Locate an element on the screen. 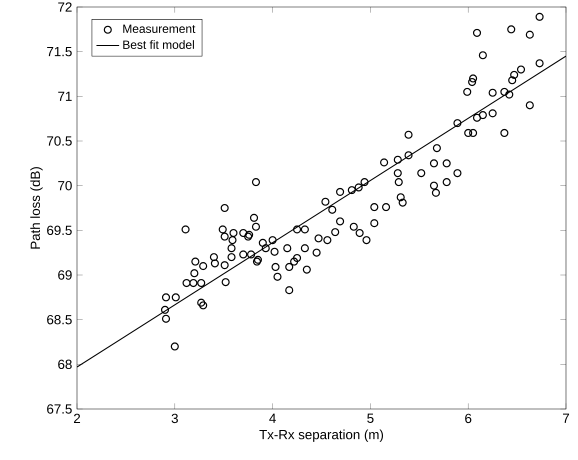 The height and width of the screenshot is (460, 578). x-tick-label: 7 is located at coordinates (566, 418).